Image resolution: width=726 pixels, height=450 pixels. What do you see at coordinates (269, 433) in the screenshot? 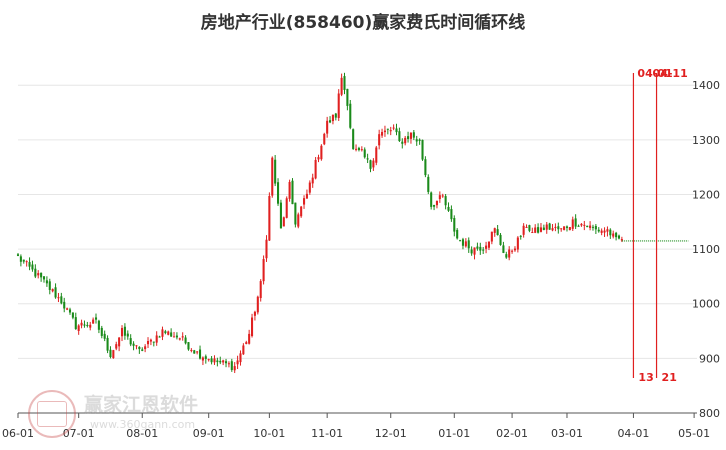
I see `x-tick-label: 10-01` at bounding box center [269, 433].